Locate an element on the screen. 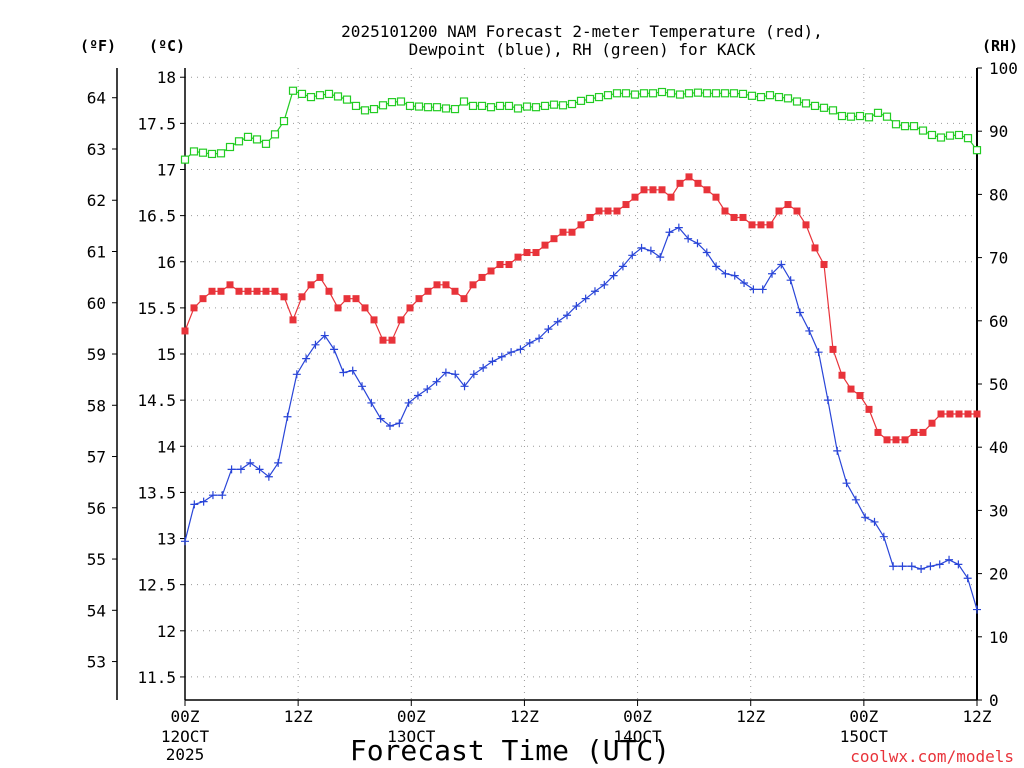 The height and width of the screenshot is (768, 1024). fahrenheit-tick-label: 60 is located at coordinates (96, 303).